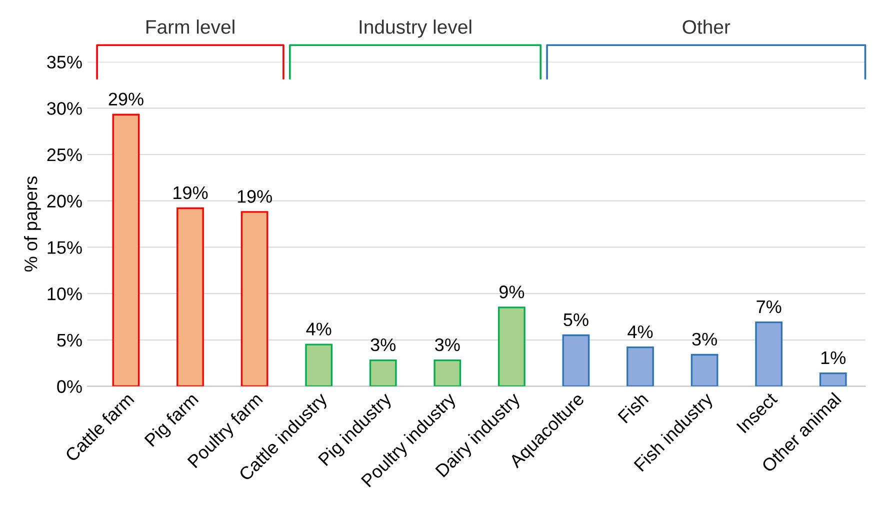  Describe the element at coordinates (833, 357) in the screenshot. I see `data-label: 1%` at that location.